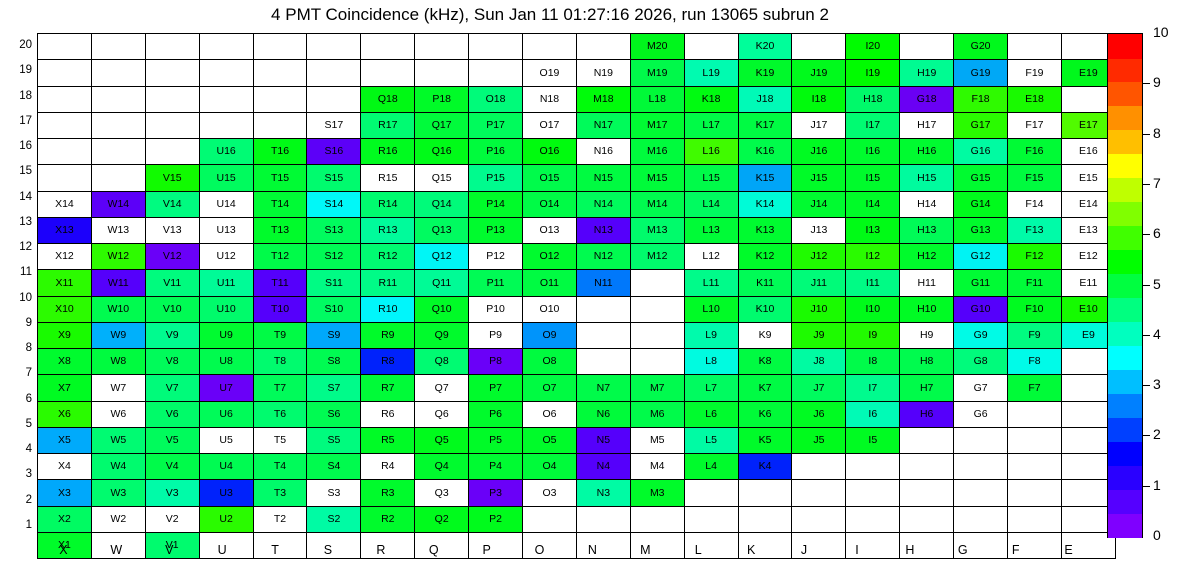  Describe the element at coordinates (1068, 550) in the screenshot. I see `x-tick-label-E: E` at that location.